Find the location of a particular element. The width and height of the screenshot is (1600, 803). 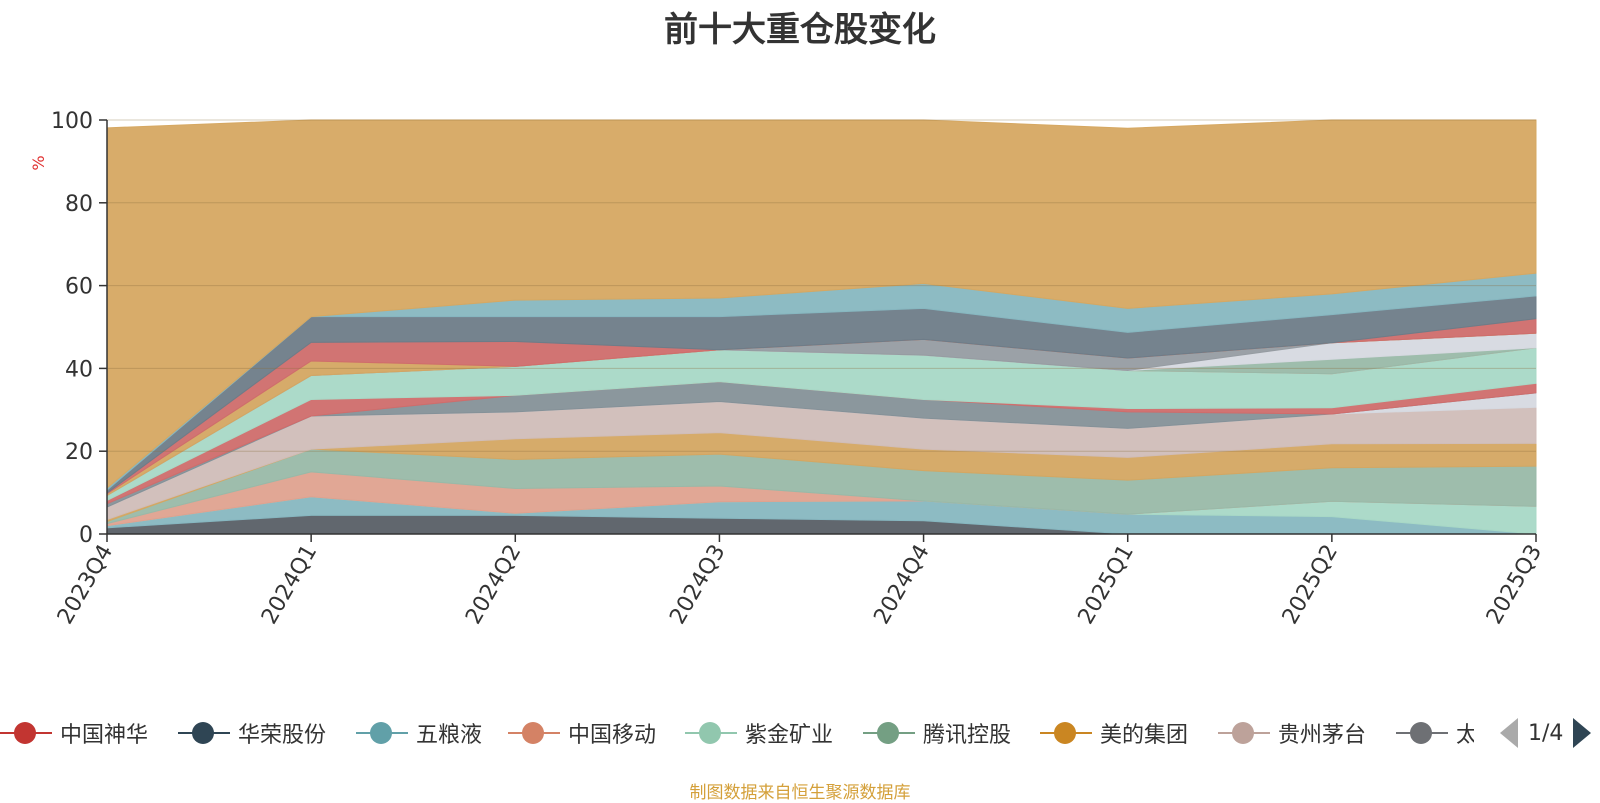

legend-label: 美的集团 is located at coordinates (1144, 735).